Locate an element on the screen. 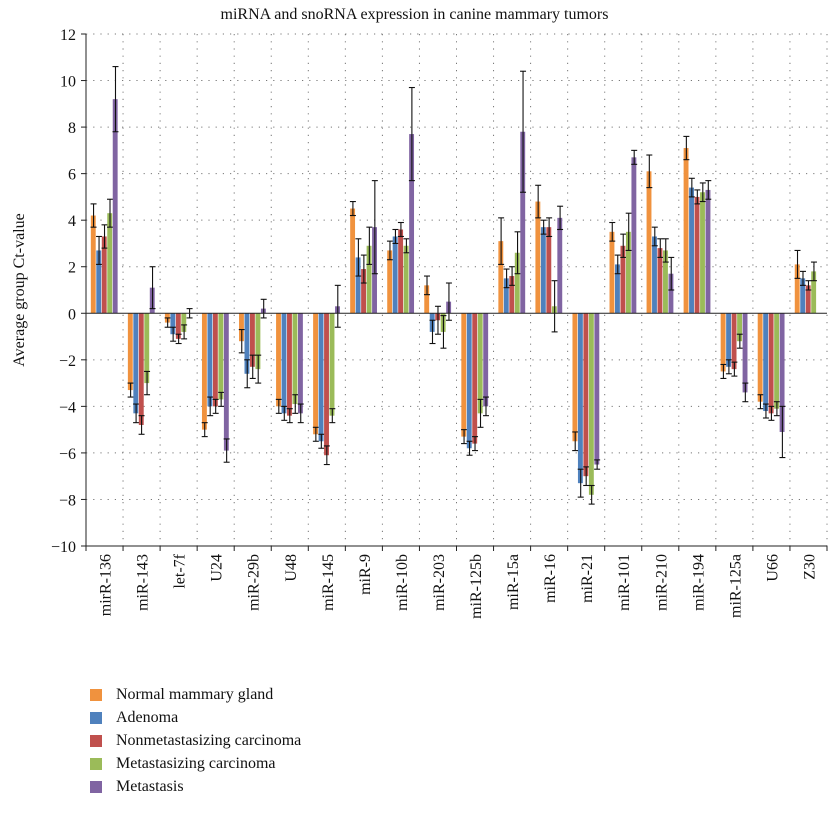  x-tick-label: miR-203 is located at coordinates (439, 582).